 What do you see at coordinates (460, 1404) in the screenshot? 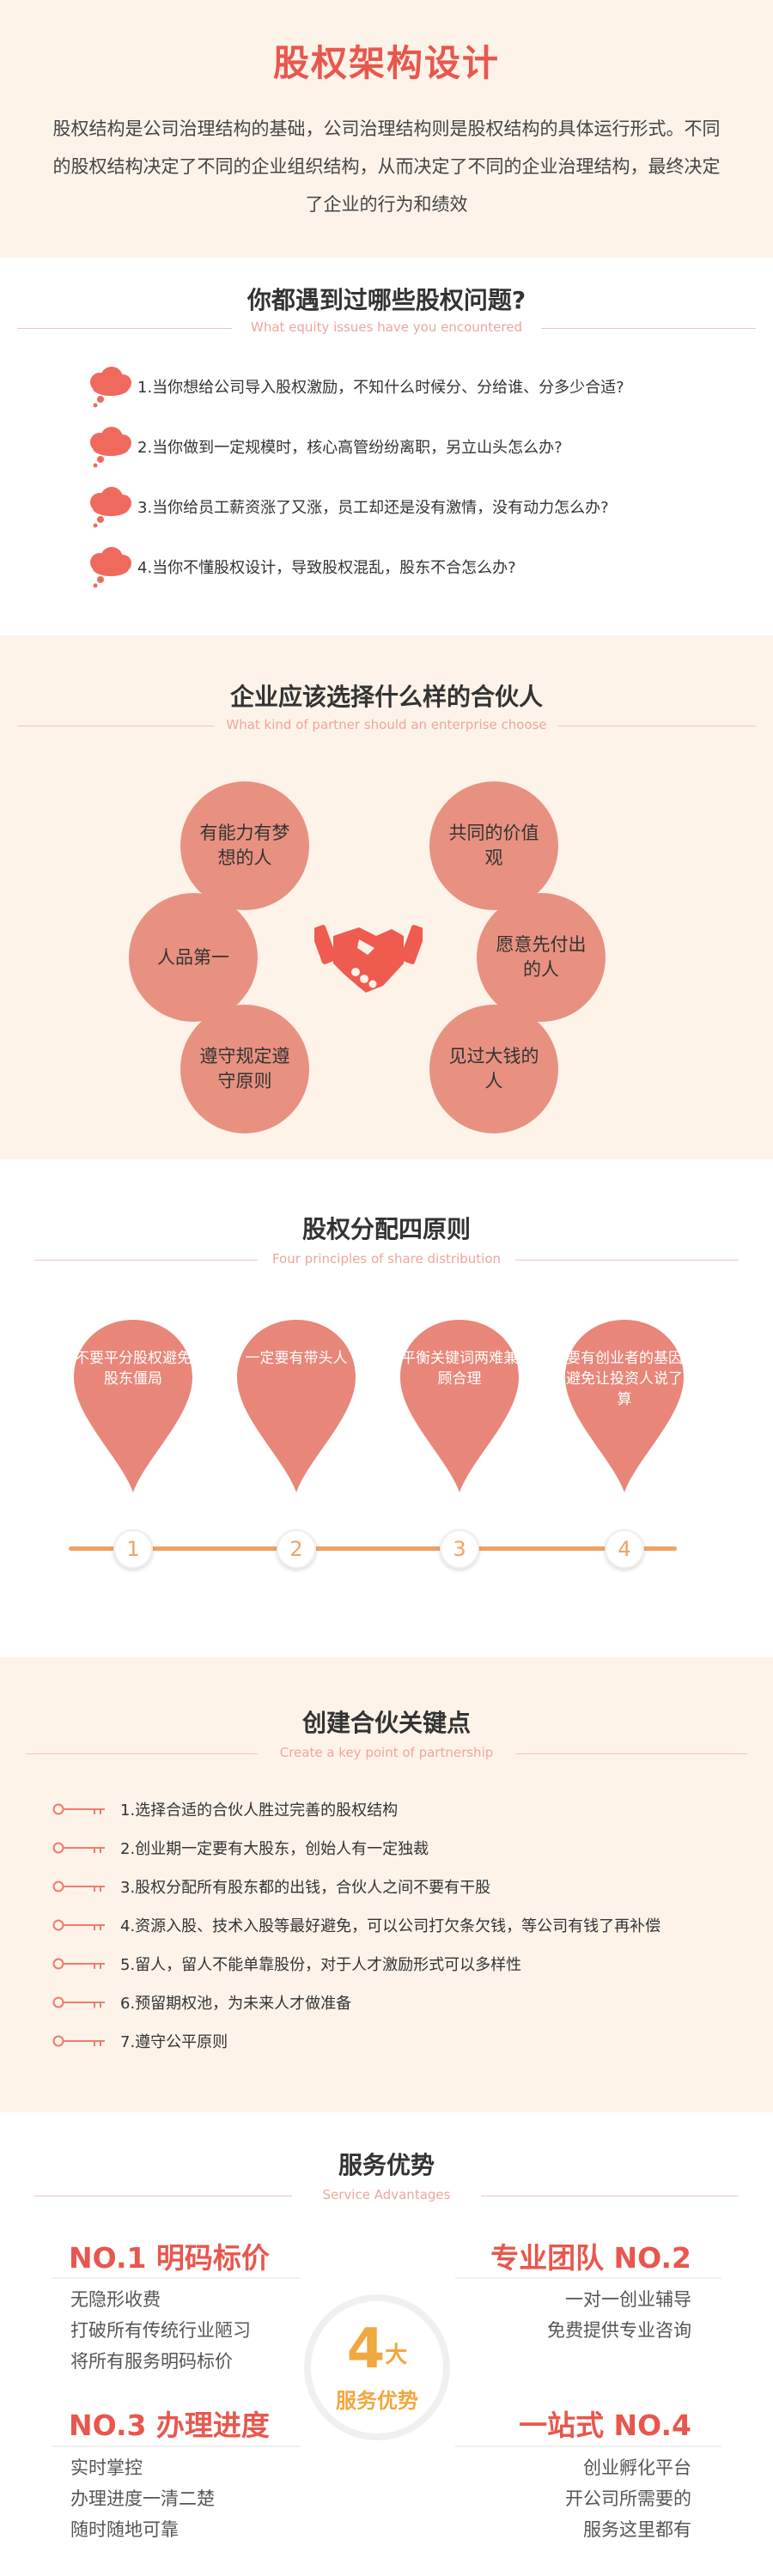
I see `principle-pin: 平衡关键词两难兼顾合理` at bounding box center [460, 1404].